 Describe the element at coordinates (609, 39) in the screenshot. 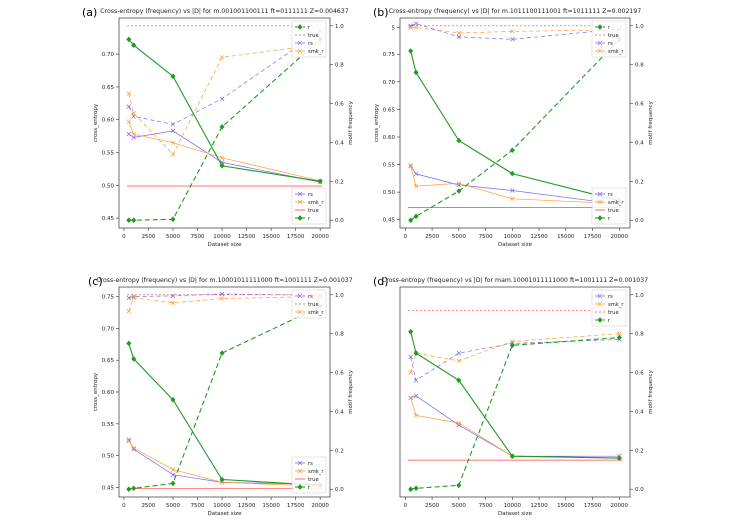

I see `legend-top-right: r true rs smk_r` at that location.